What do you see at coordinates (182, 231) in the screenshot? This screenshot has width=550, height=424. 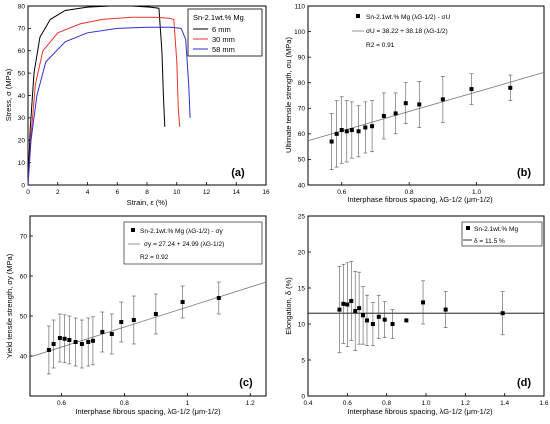 I see `legend-c-entry-0: Sn-2.1wt.% Mg (λG-1/2) - σy` at bounding box center [182, 231].